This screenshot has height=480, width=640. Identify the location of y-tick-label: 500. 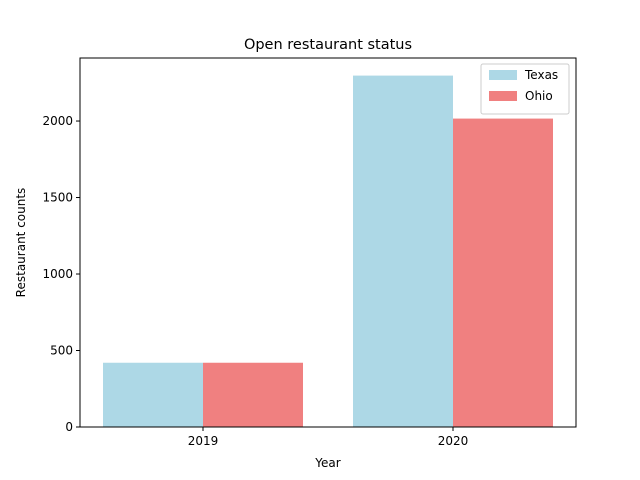
(61, 351).